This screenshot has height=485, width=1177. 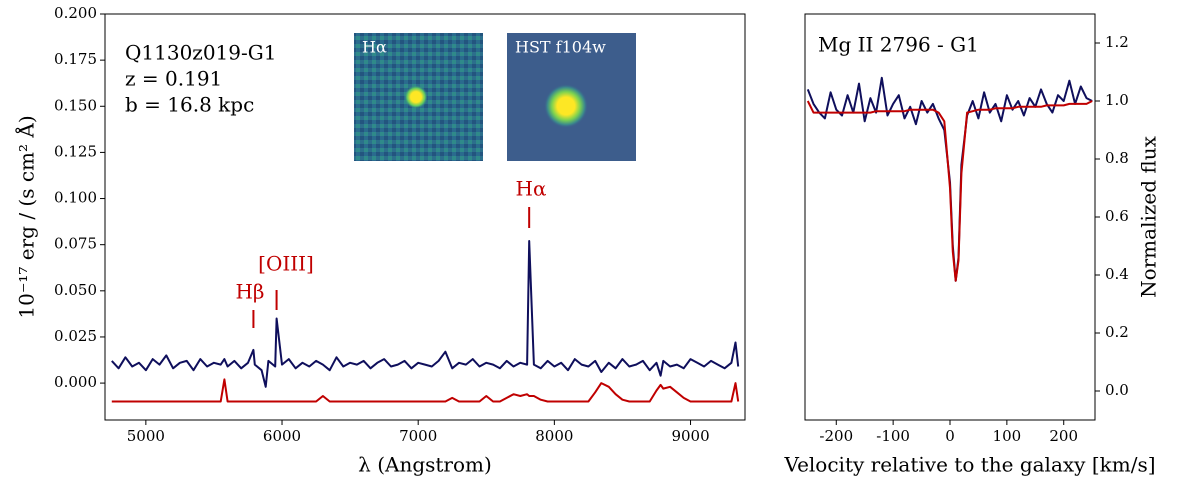 I want to click on line-label: Hα, so click(x=531, y=189).